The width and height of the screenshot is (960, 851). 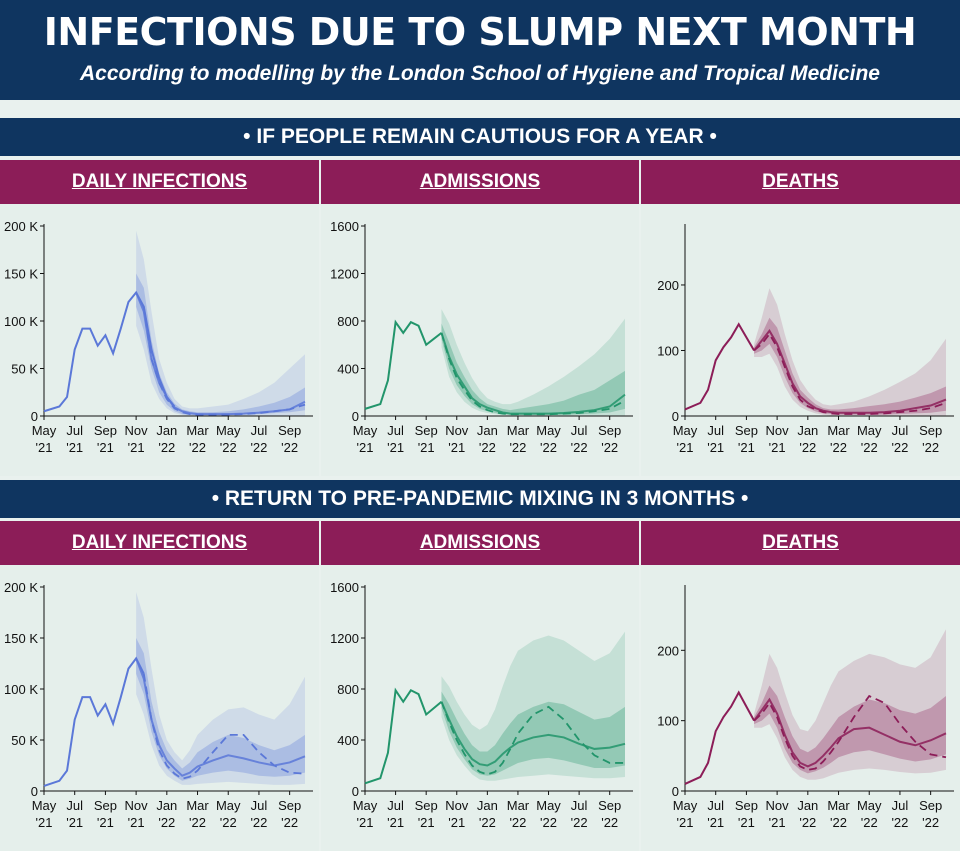 What do you see at coordinates (800, 182) in the screenshot?
I see `deaths-s1-panel-title: DEATHS` at bounding box center [800, 182].